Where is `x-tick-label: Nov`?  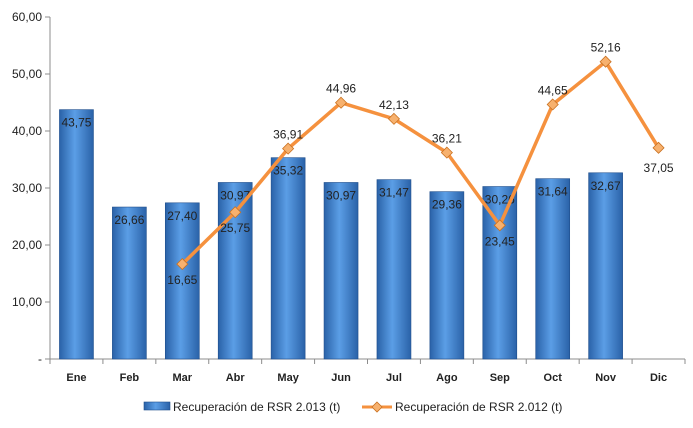 x-tick-label: Nov is located at coordinates (606, 378).